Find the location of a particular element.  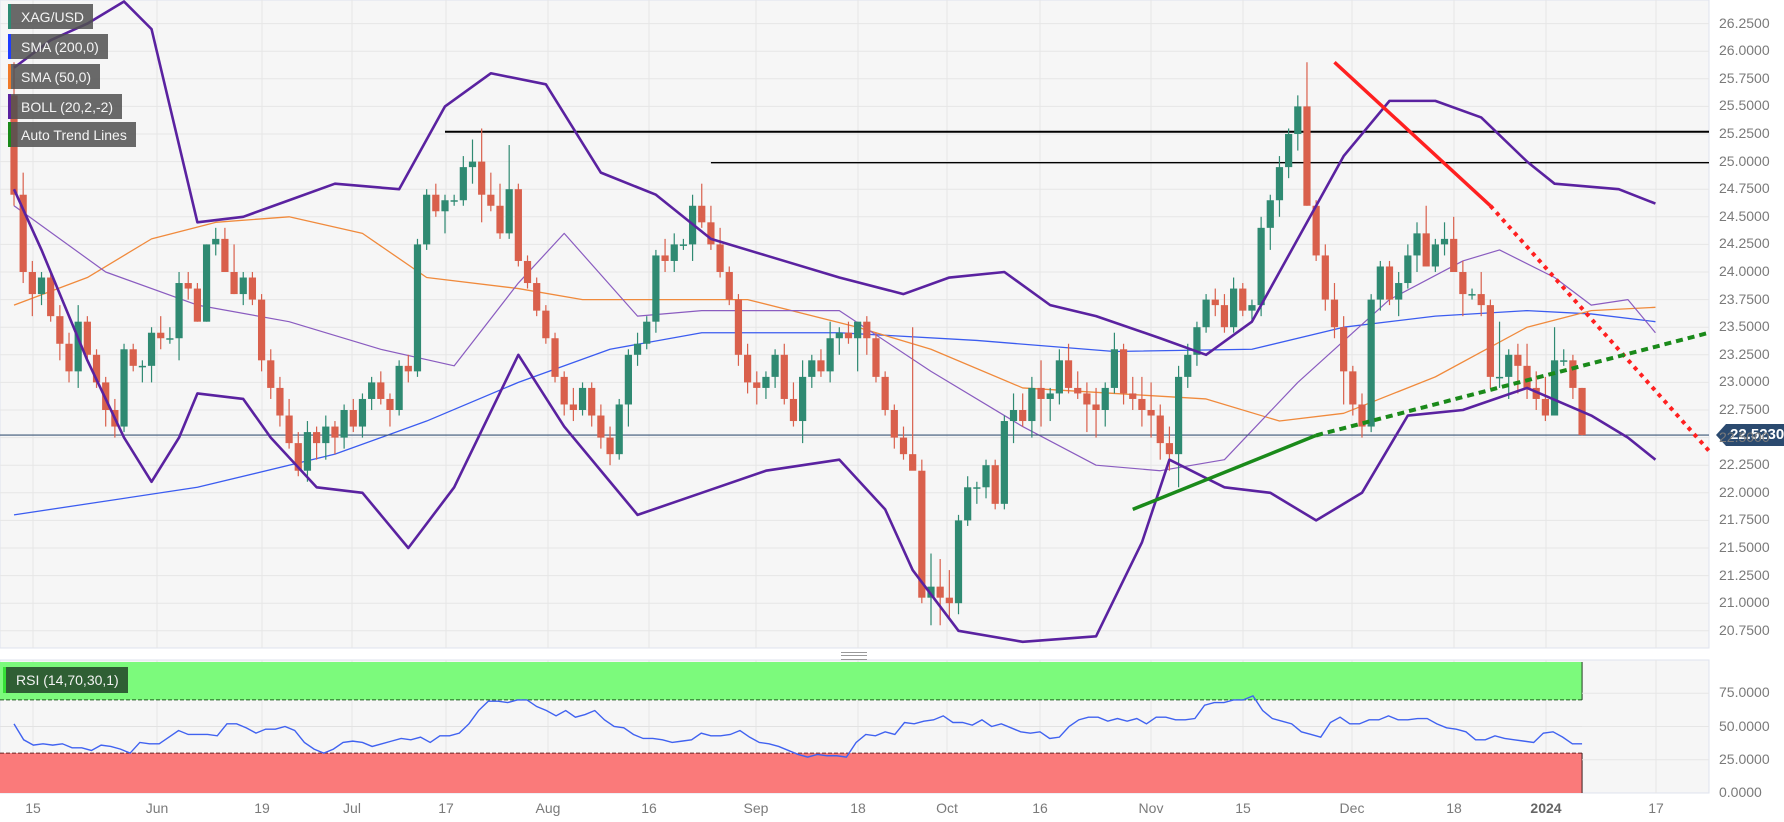

time-tick-label: Dec is located at coordinates (1352, 808).